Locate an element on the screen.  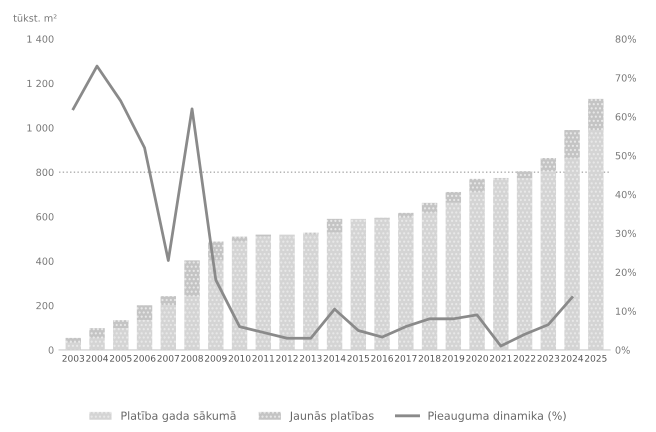
legend-label: Platība gada sākumā is located at coordinates (179, 416).